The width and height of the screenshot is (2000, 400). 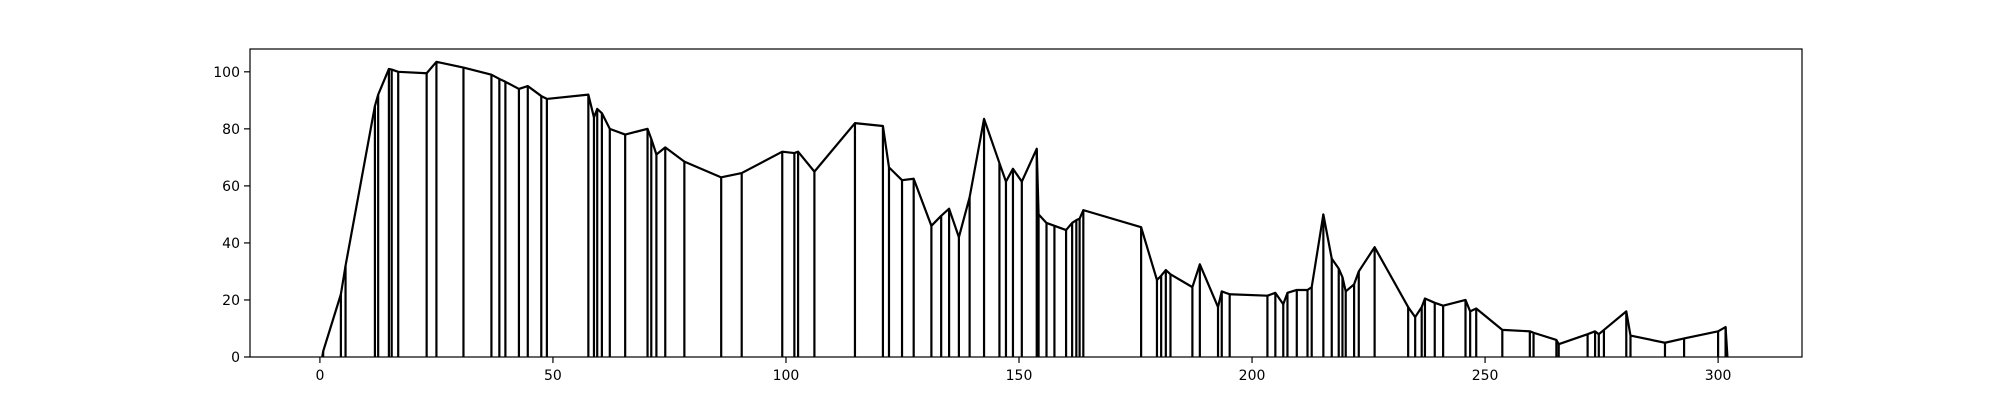 What do you see at coordinates (1019, 376) in the screenshot?
I see `x-tick-label-3: 150` at bounding box center [1019, 376].